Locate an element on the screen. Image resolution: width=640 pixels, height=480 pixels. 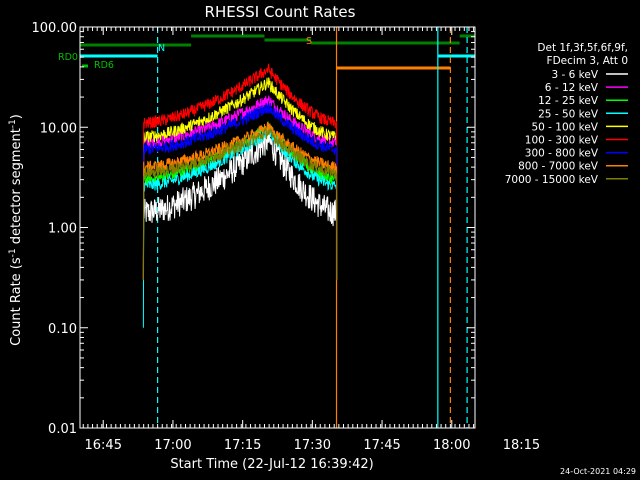
x-tick-label: 17:30 is located at coordinates (312, 445).